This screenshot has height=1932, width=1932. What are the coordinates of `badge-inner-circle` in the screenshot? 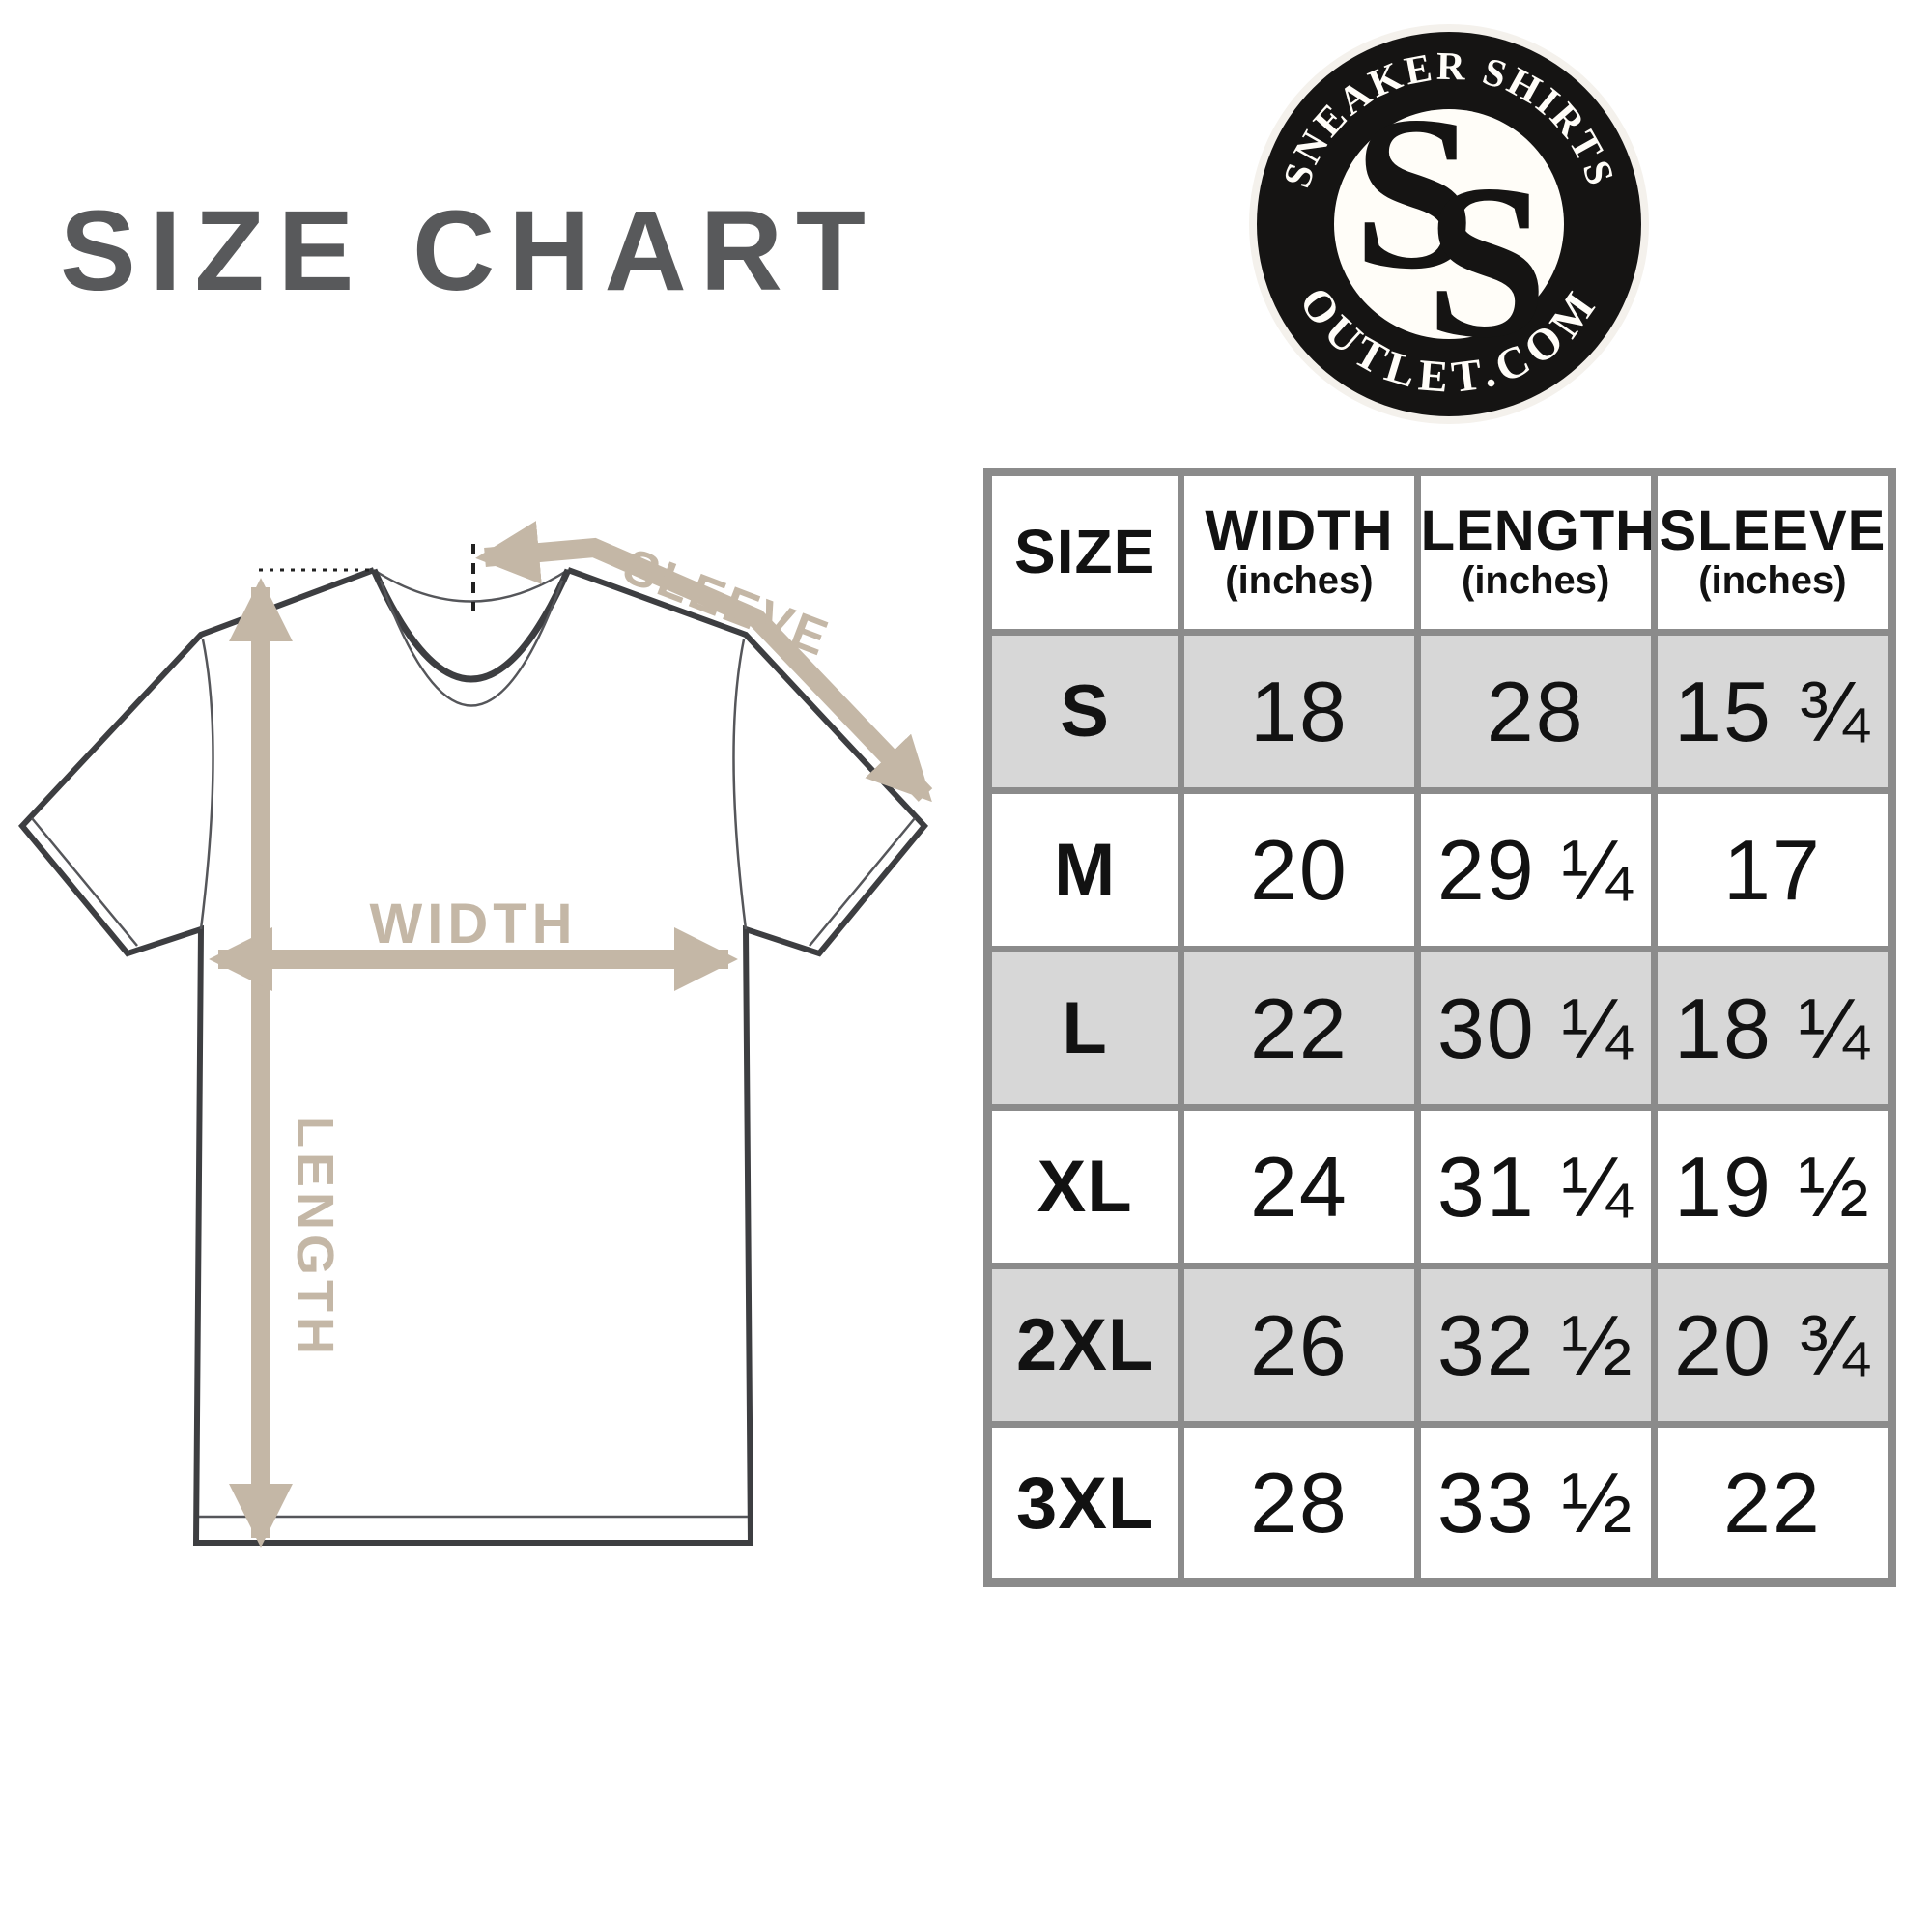 It's located at (1449, 224).